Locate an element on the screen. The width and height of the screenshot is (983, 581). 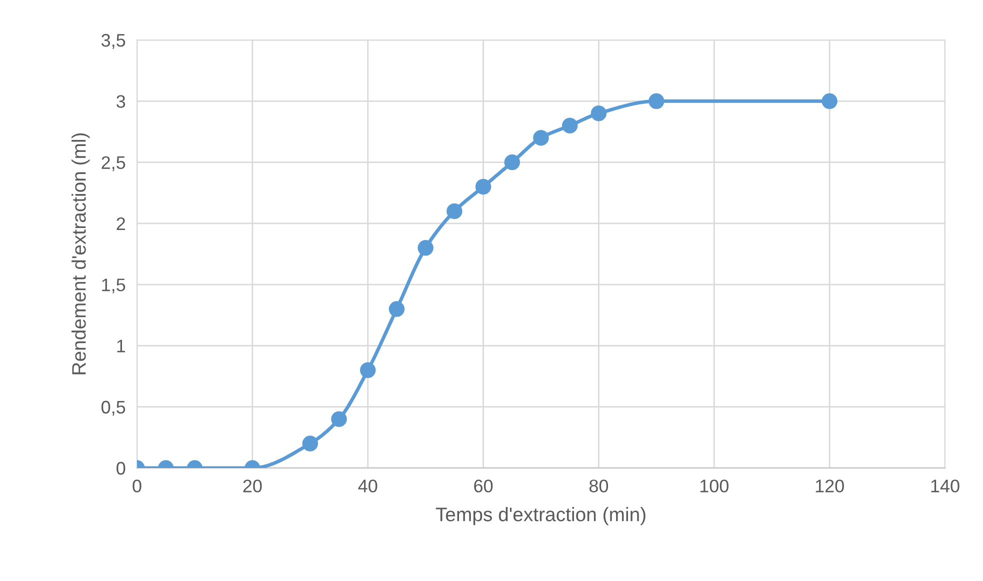
x-axis-title: Temps d'extraction (min) is located at coordinates (541, 516).